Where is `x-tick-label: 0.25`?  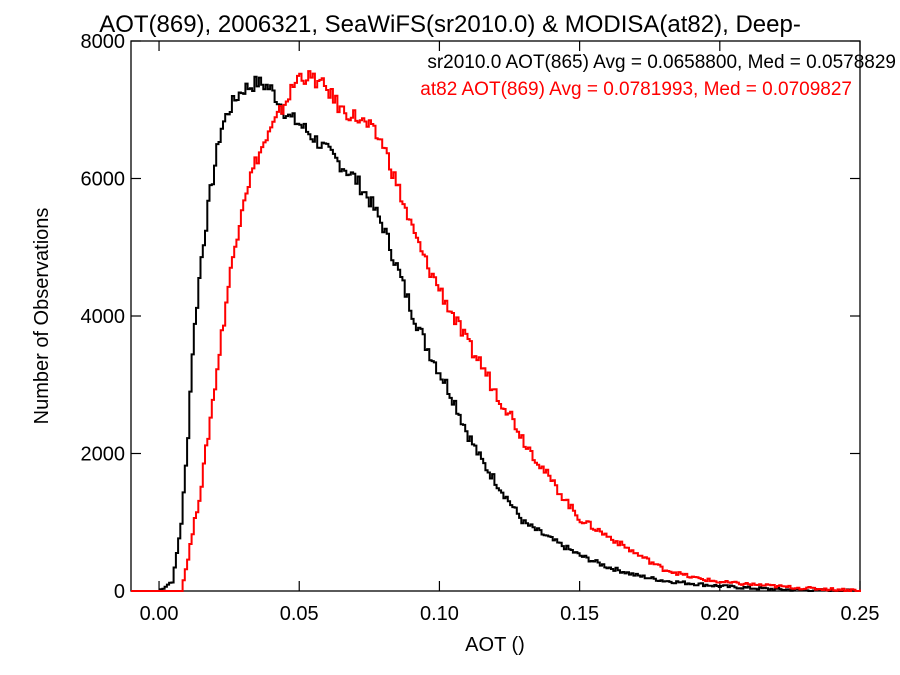
x-tick-label: 0.25 is located at coordinates (860, 614).